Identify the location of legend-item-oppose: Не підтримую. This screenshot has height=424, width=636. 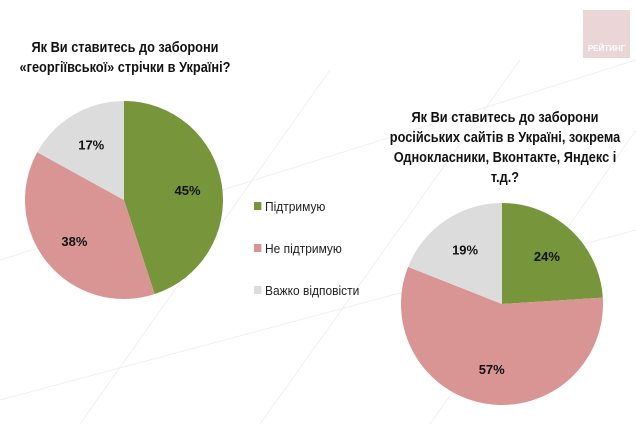
(306, 248).